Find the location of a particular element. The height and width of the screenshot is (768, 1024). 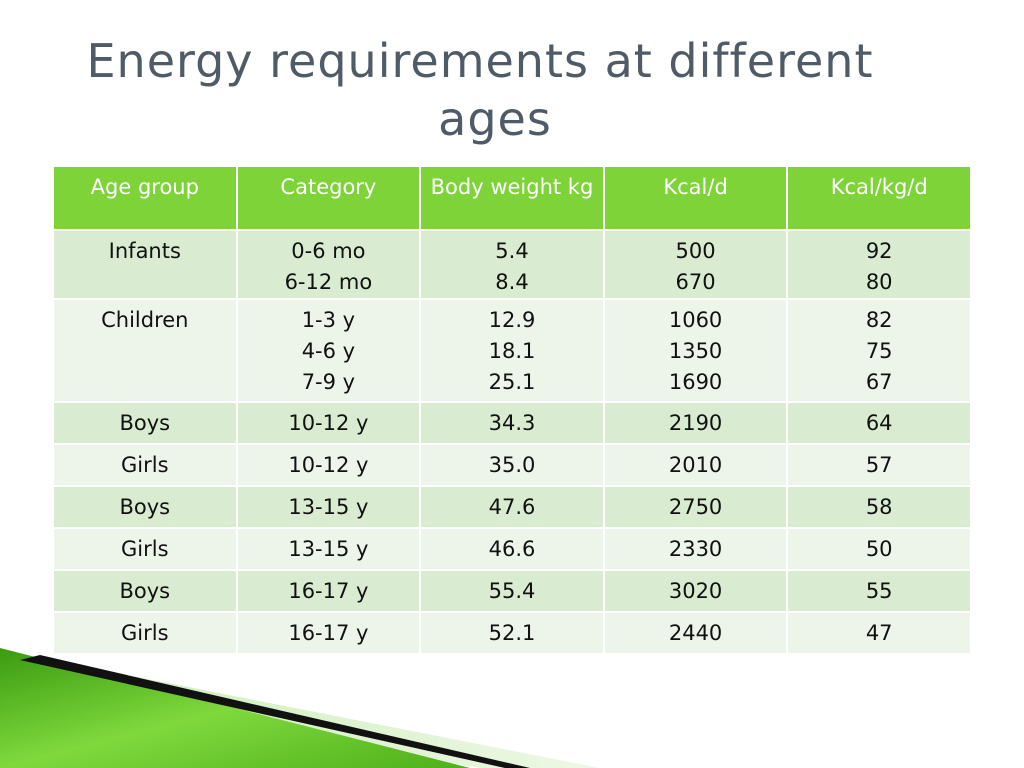

cell-body-weight: 55.4 is located at coordinates (512, 591).